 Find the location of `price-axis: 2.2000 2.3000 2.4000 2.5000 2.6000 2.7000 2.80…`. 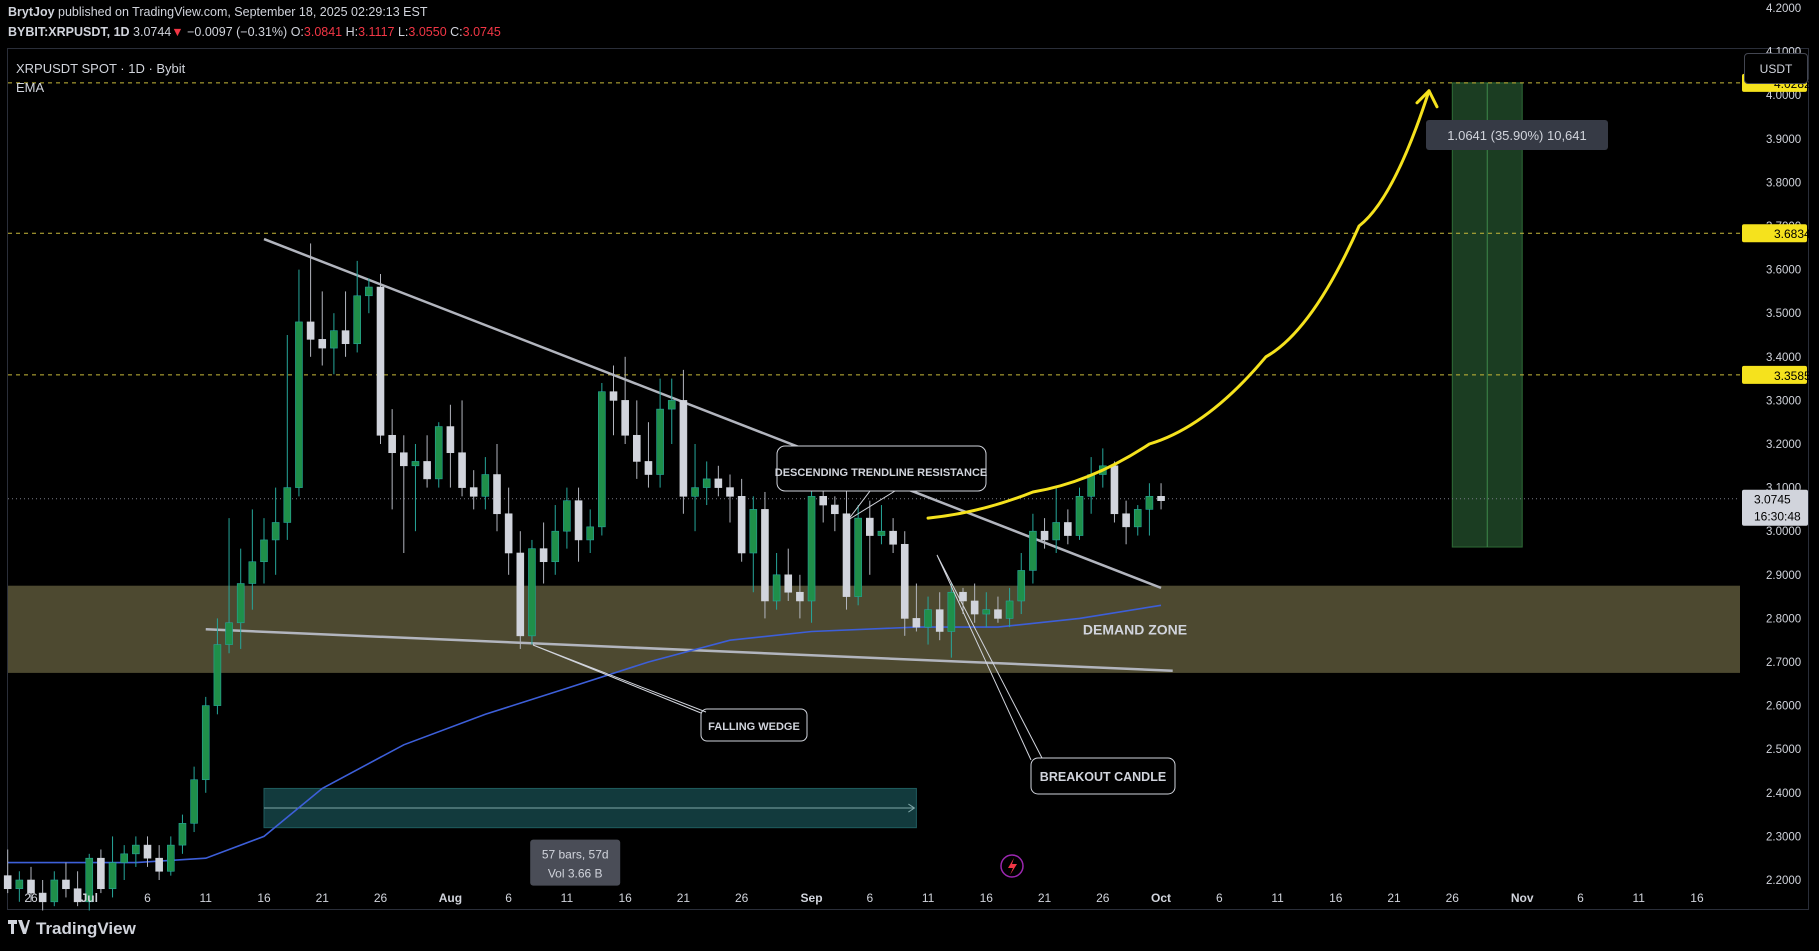

price-axis: 2.2000 2.3000 2.4000 2.5000 2.6000 2.7000 2.80… is located at coordinates (1776, 445).